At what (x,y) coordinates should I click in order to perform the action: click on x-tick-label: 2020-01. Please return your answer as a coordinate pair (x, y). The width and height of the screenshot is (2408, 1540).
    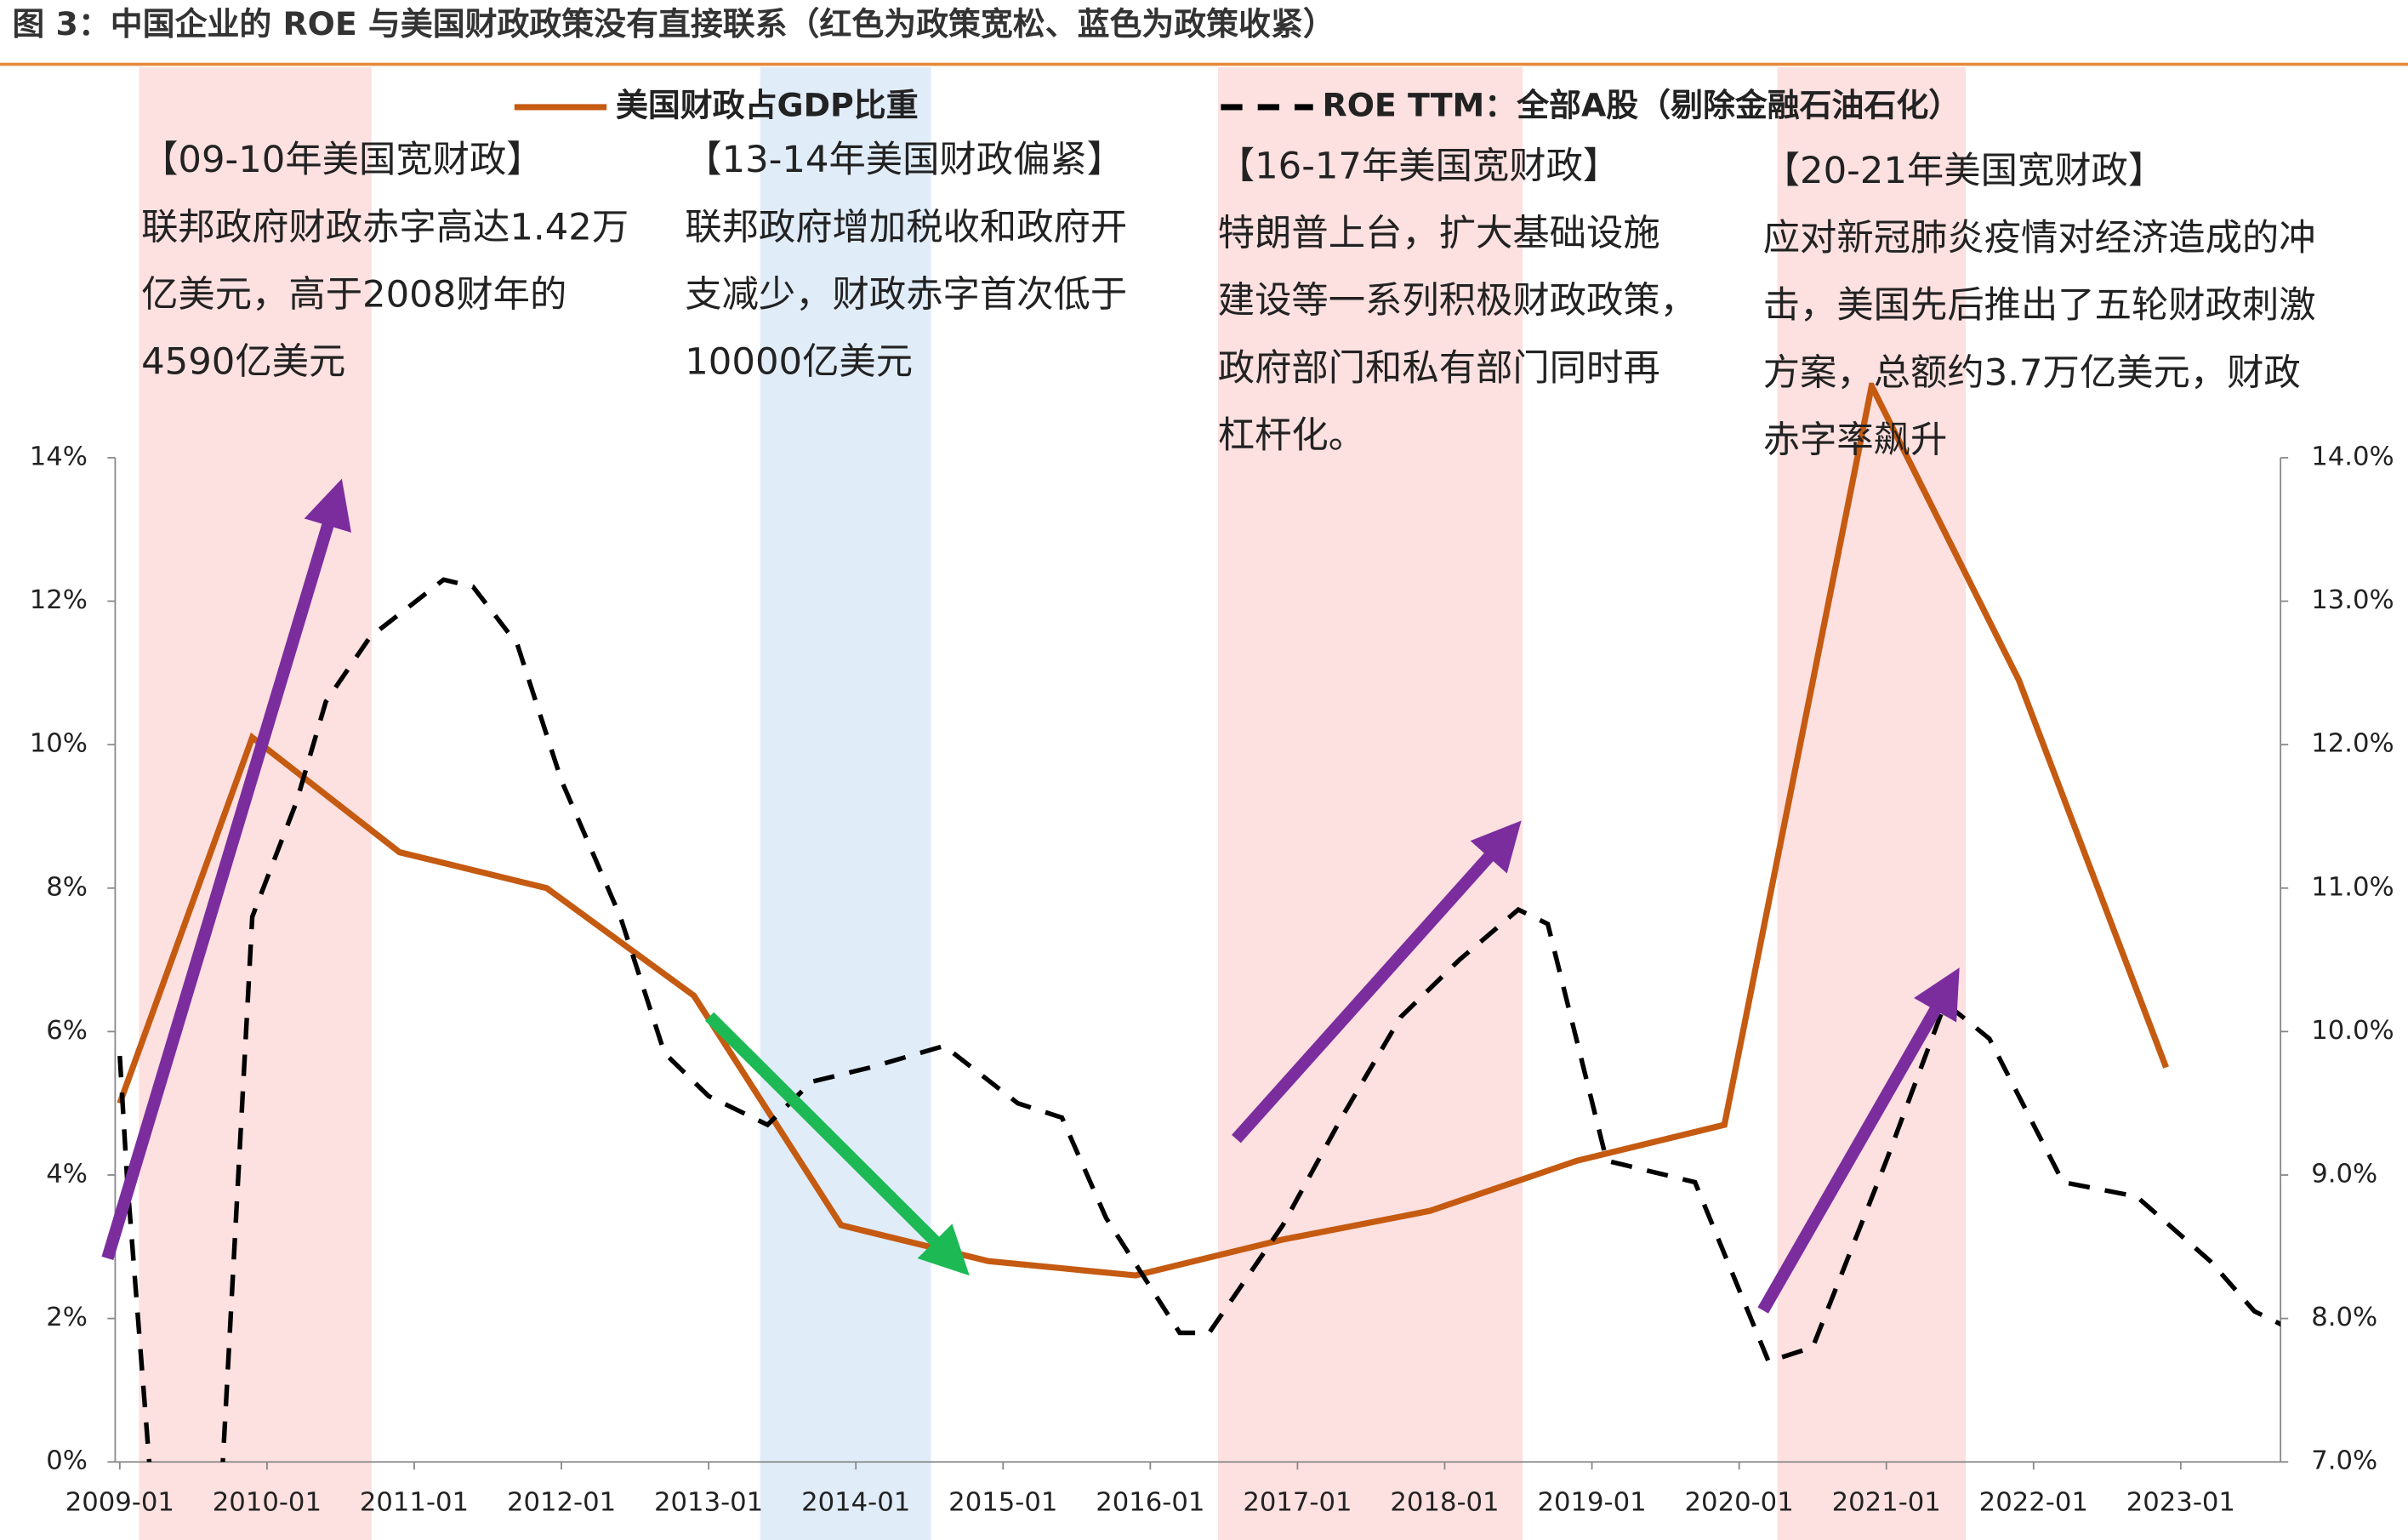
    Looking at the image, I should click on (1739, 1502).